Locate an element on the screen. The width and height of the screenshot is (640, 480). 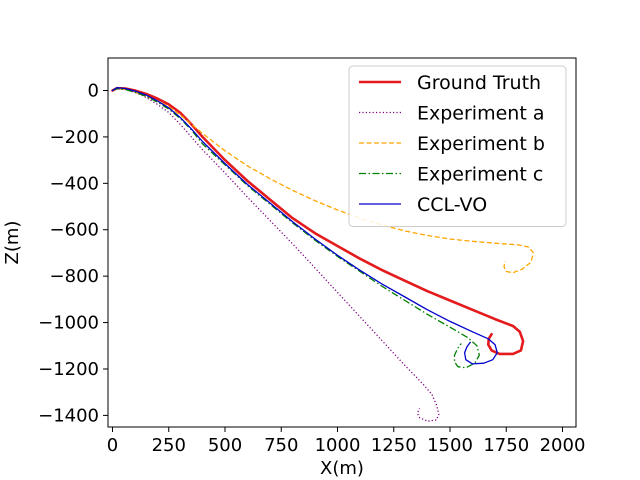
x-tick-label: 1250 is located at coordinates (394, 445).